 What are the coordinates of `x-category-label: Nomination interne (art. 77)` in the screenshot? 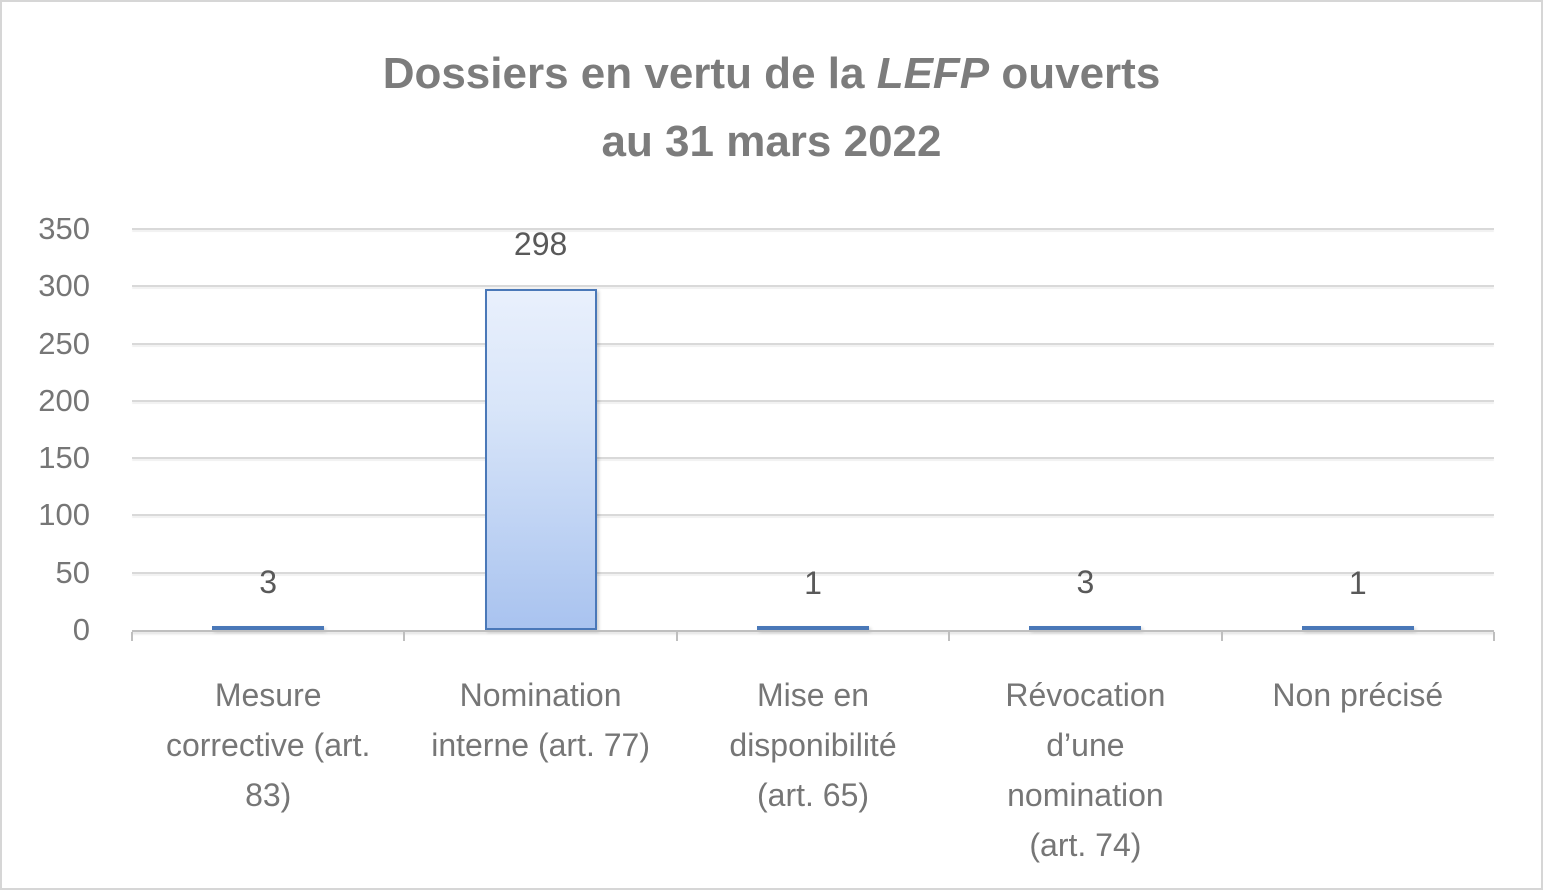 It's located at (540, 720).